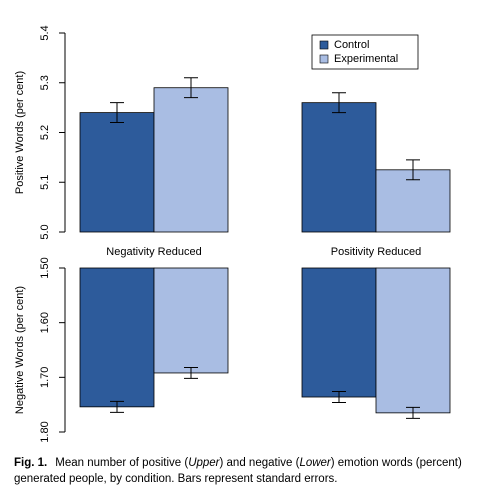 The width and height of the screenshot is (500, 502). Describe the element at coordinates (376, 252) in the screenshot. I see `category-label: Positivity Reduced` at that location.